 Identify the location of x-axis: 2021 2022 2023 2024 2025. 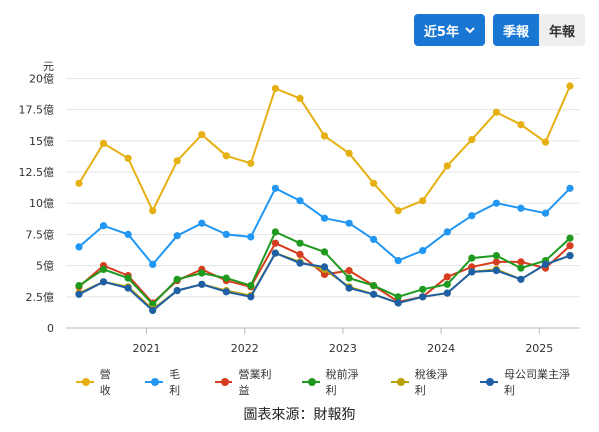
(343, 341).